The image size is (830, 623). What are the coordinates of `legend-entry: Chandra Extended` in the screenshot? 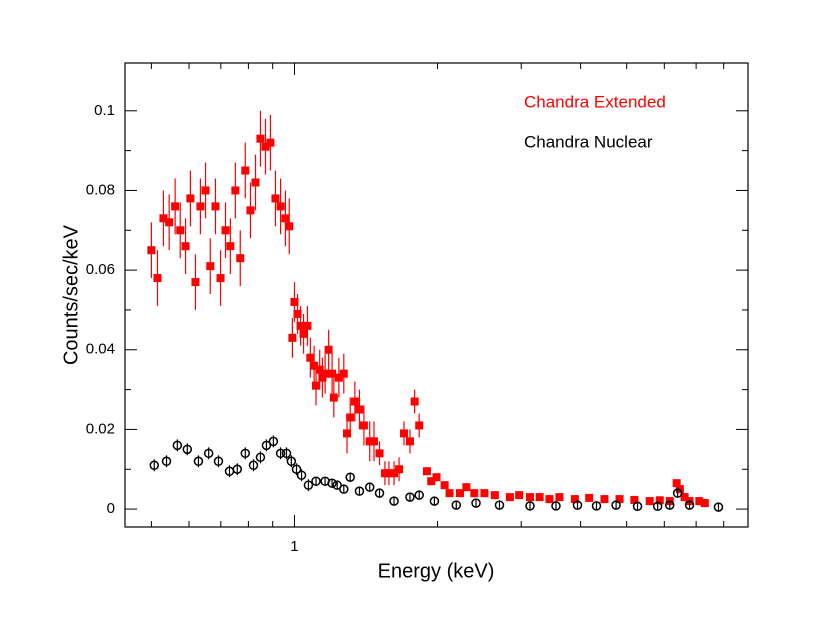 It's located at (595, 101).